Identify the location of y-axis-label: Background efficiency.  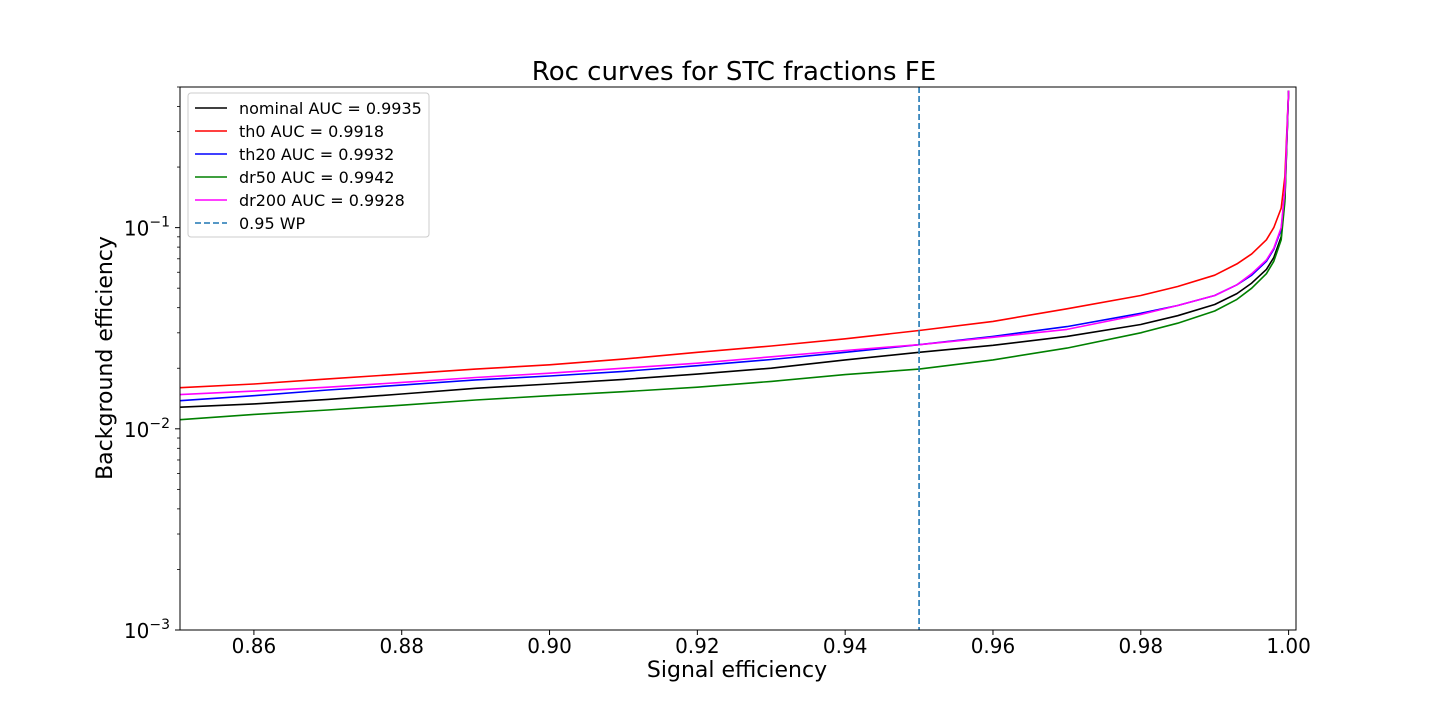
(105, 358).